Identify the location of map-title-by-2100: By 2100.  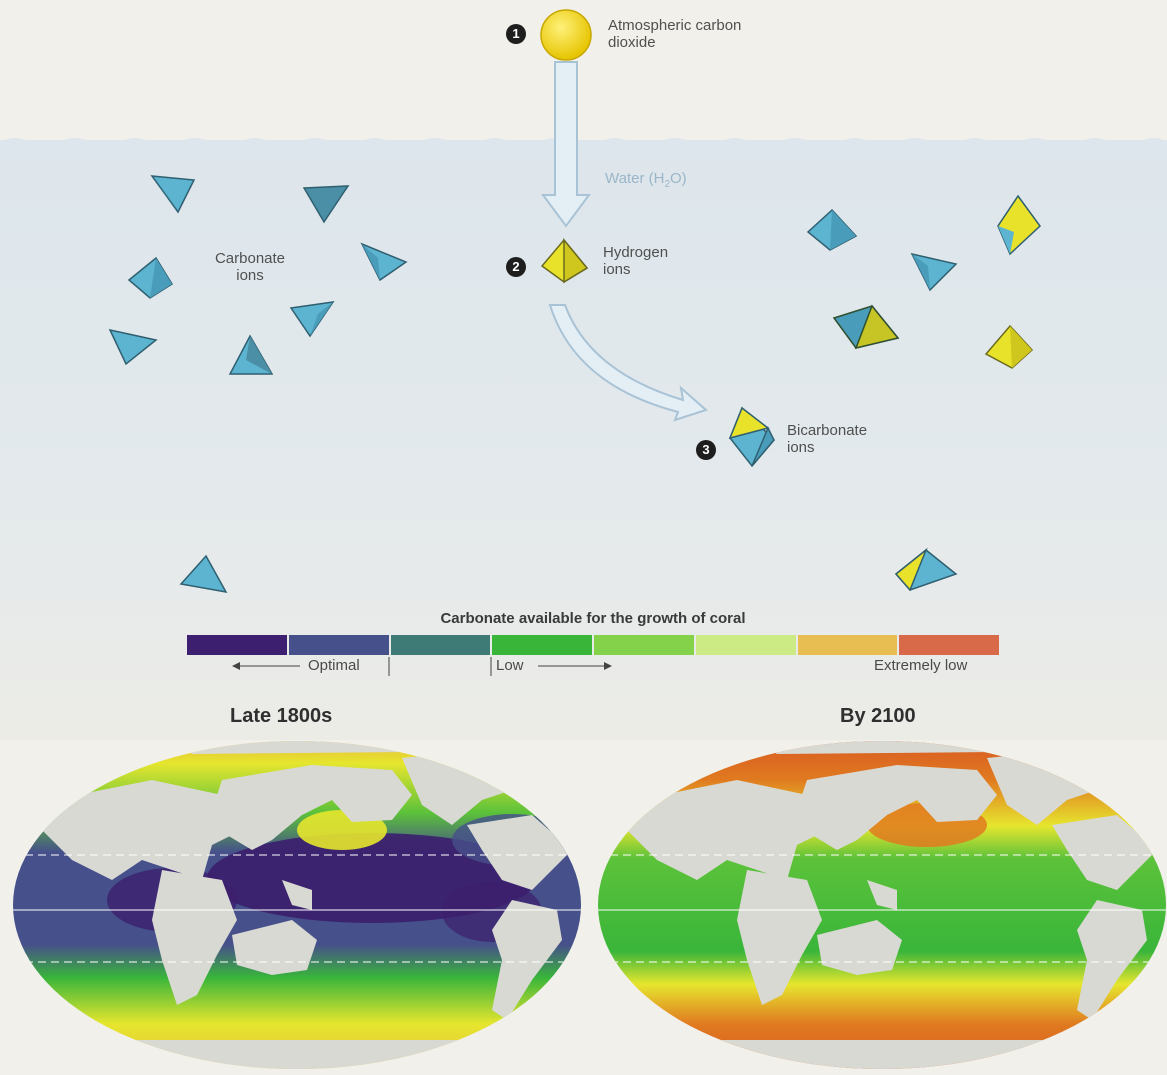
(878, 716).